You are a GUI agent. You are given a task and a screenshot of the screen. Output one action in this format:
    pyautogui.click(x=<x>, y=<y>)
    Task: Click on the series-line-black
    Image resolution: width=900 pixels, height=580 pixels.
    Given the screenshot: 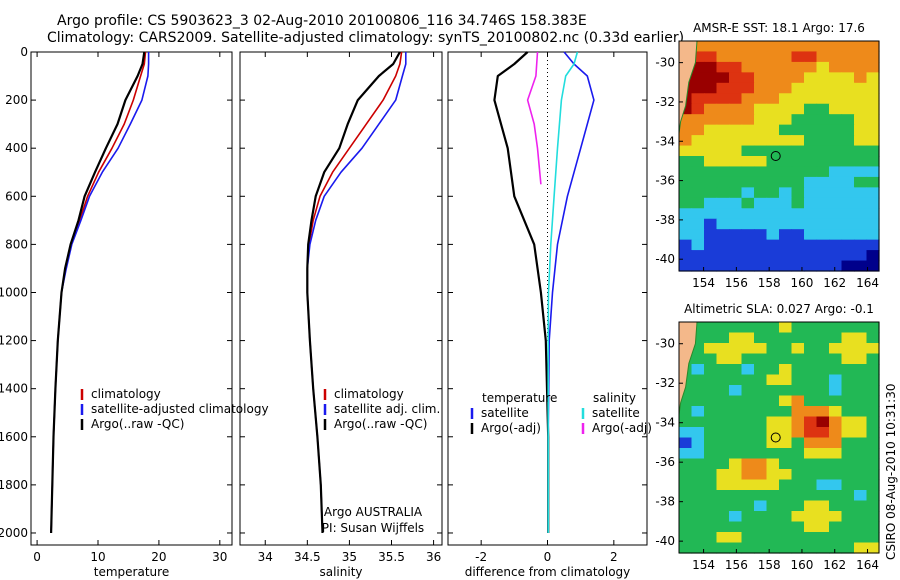 What is the action you would take?
    pyautogui.click(x=353, y=292)
    